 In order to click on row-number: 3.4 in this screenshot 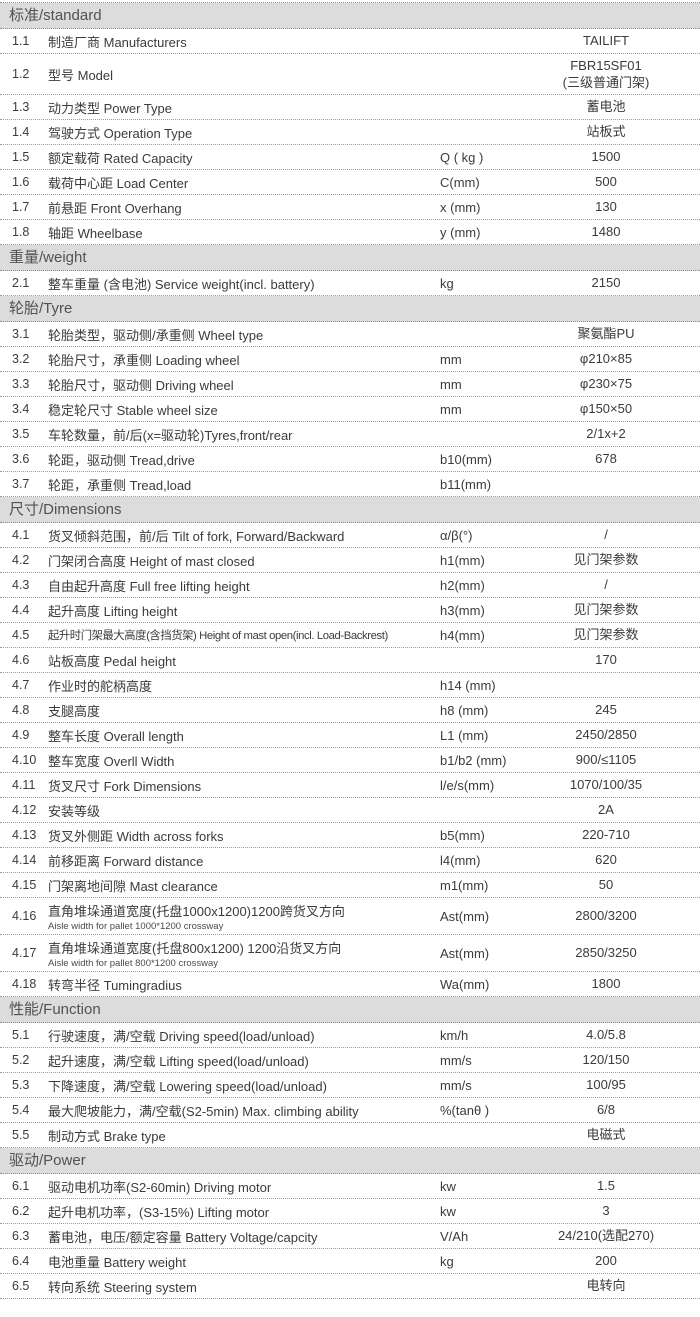, I will do `click(21, 409)`.